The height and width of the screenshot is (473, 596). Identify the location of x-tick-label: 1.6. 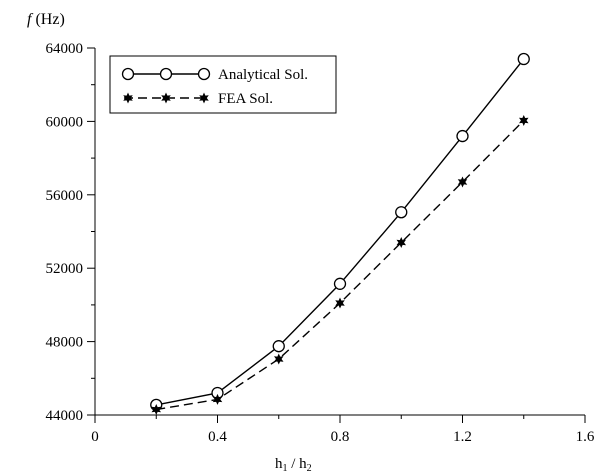
(585, 437).